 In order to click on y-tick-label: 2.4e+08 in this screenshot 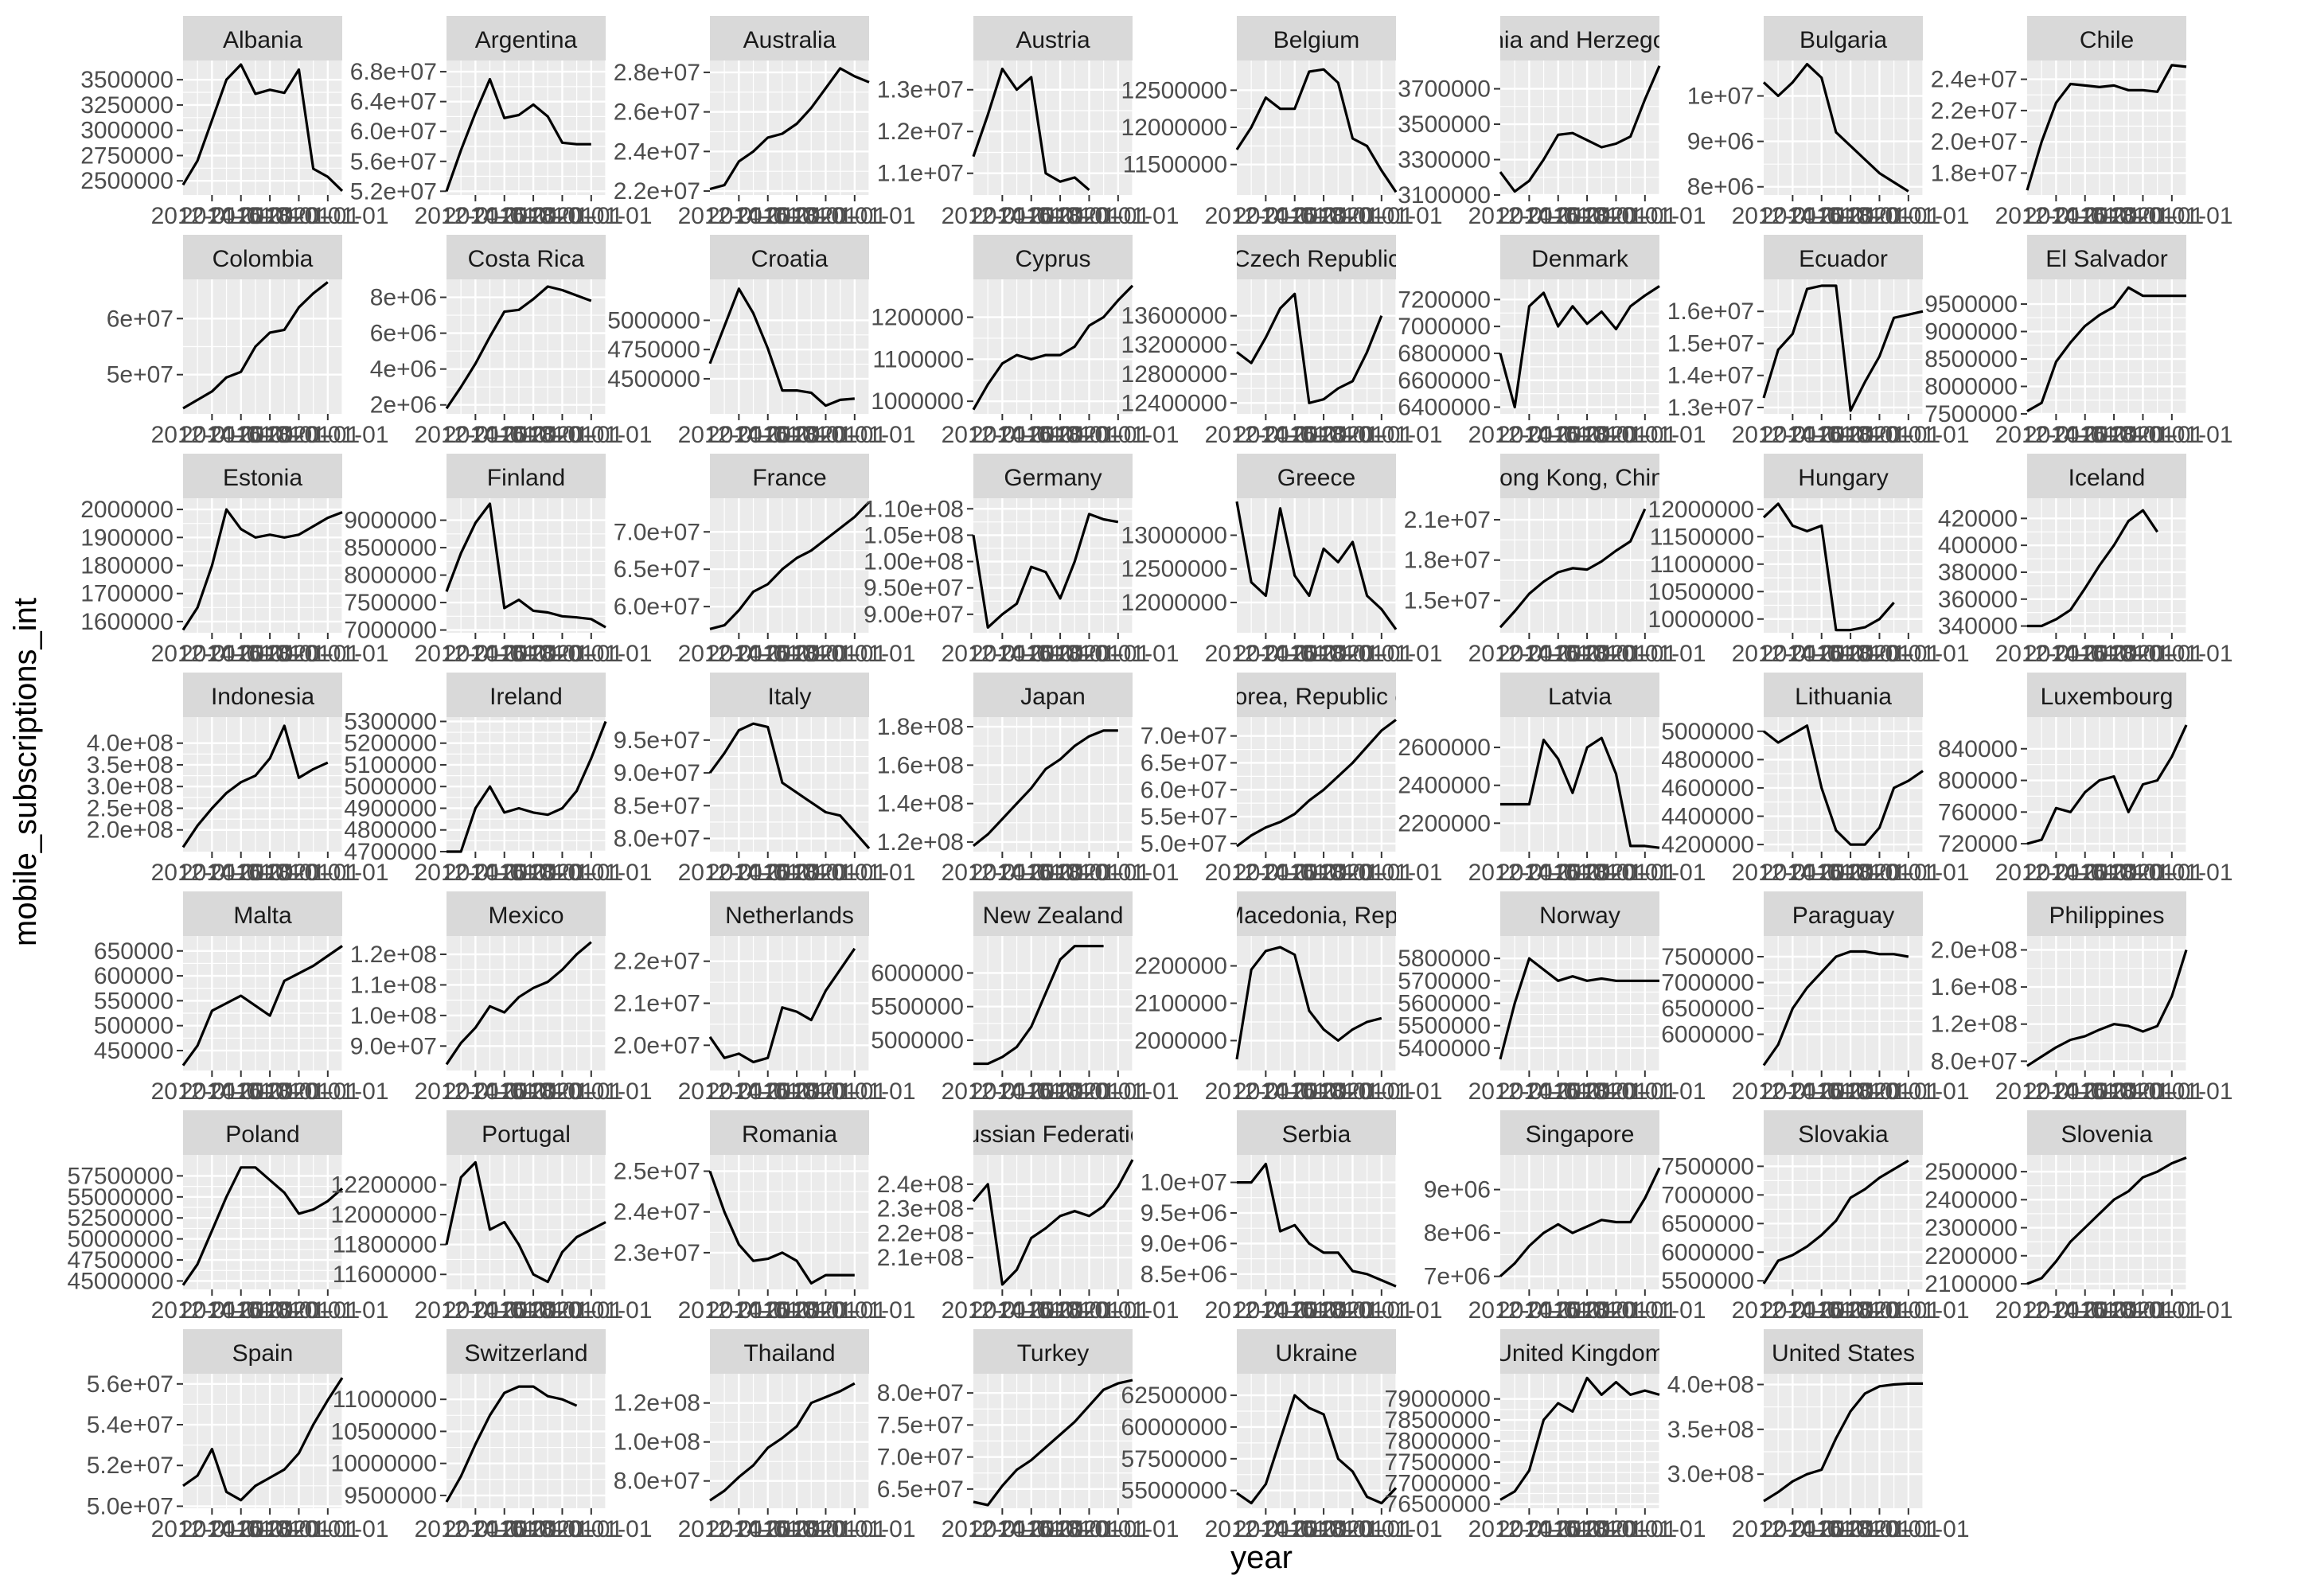, I will do `click(920, 1185)`.